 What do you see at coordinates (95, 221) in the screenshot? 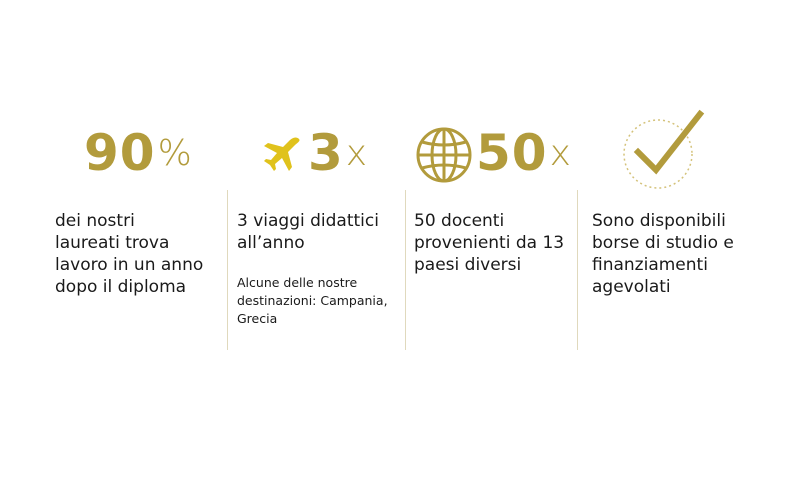
I see `text-line: dei nostri` at bounding box center [95, 221].